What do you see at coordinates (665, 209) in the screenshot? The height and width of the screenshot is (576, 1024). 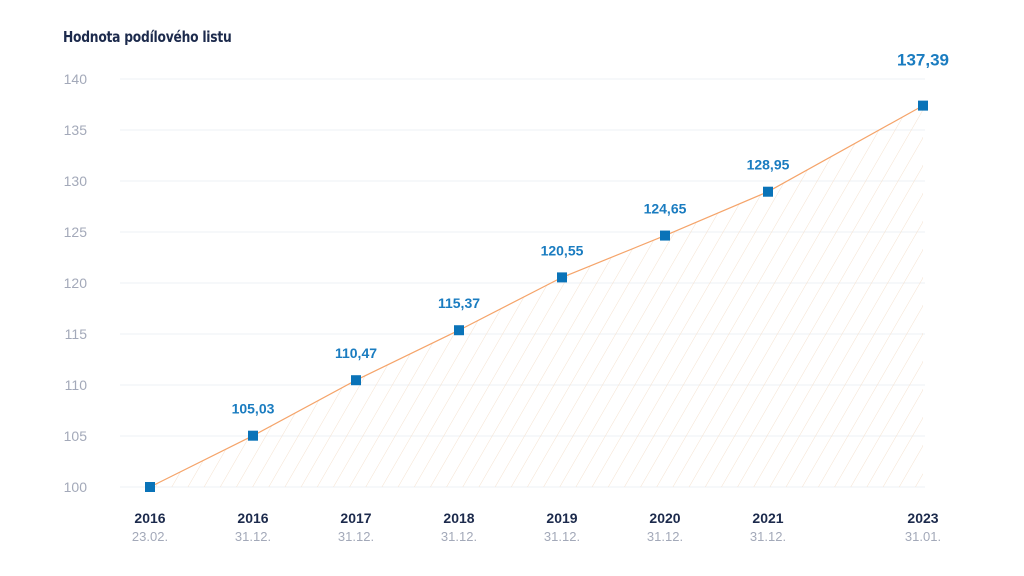 I see `data-value-label: 124,65` at bounding box center [665, 209].